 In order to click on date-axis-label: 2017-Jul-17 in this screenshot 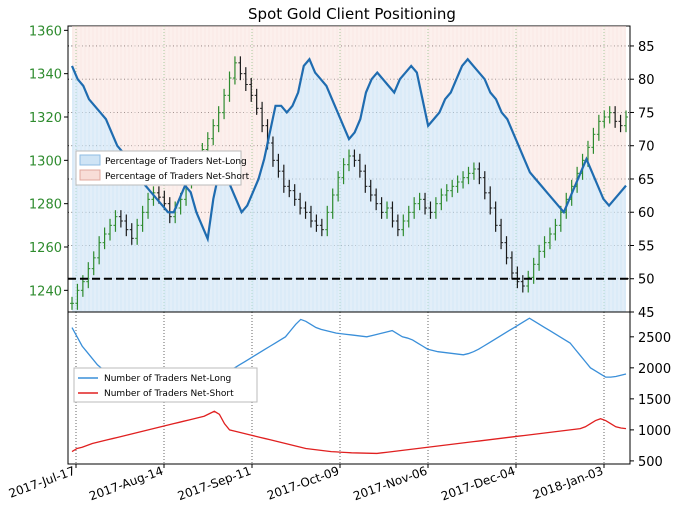, I will do `click(42, 482)`.